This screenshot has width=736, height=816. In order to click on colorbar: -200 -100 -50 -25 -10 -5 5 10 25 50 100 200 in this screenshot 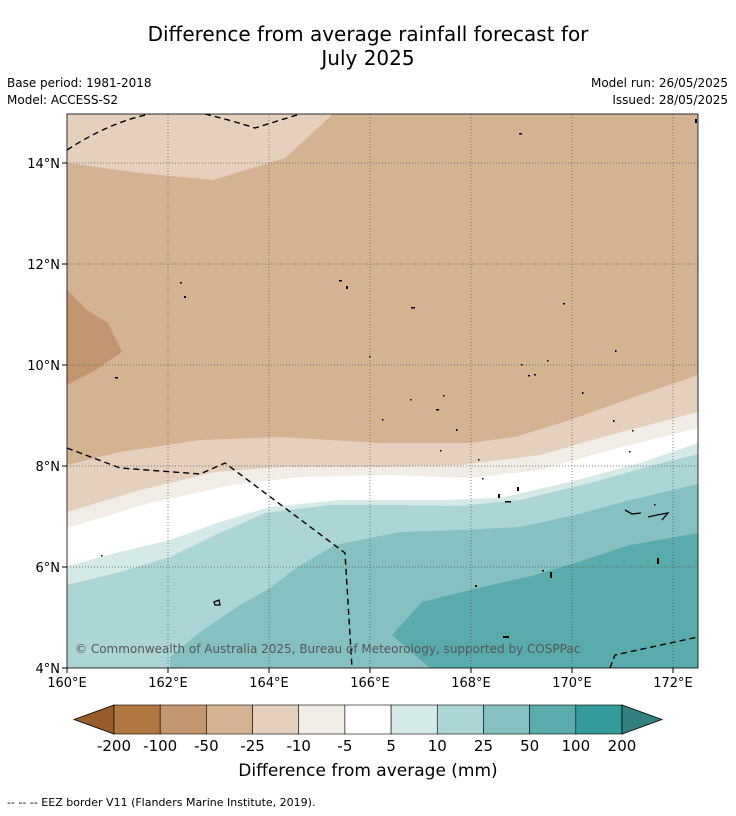, I will do `click(368, 729)`.